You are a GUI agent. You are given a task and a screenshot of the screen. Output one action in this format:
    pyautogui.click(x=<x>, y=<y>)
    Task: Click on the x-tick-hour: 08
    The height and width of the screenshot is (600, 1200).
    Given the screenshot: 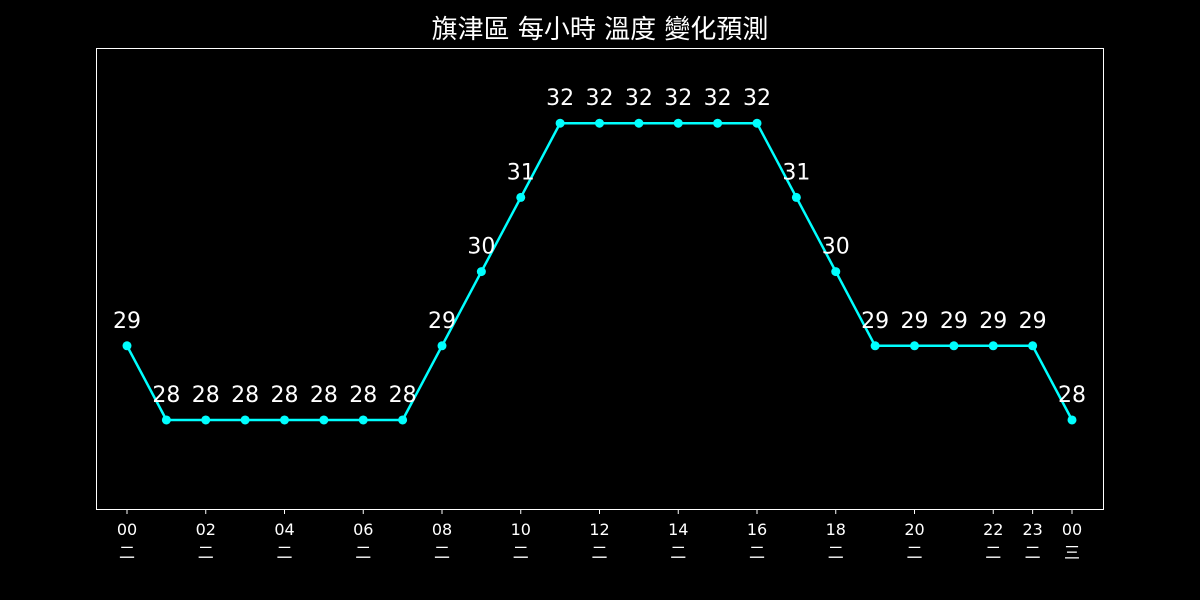 What is the action you would take?
    pyautogui.click(x=442, y=529)
    